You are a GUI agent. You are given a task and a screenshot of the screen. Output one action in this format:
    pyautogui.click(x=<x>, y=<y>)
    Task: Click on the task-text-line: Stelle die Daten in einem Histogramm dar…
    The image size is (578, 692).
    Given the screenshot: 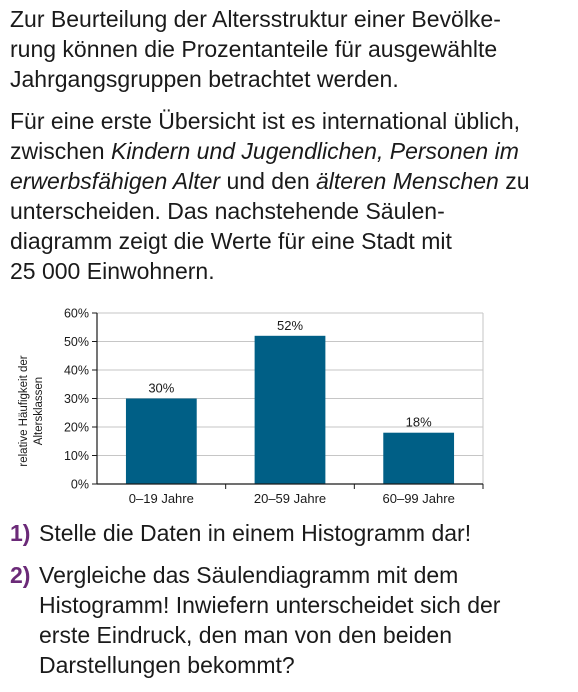 What is the action you would take?
    pyautogui.click(x=255, y=533)
    